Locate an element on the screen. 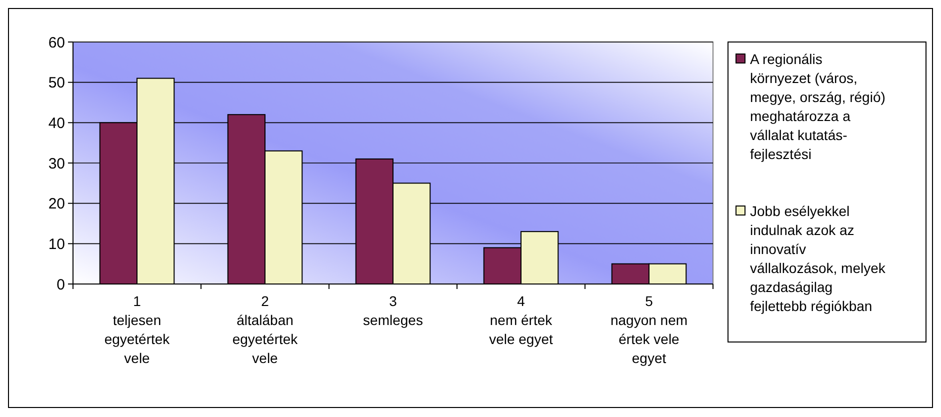 Image resolution: width=941 pixels, height=417 pixels. y-tick-label: 20 is located at coordinates (56, 204).